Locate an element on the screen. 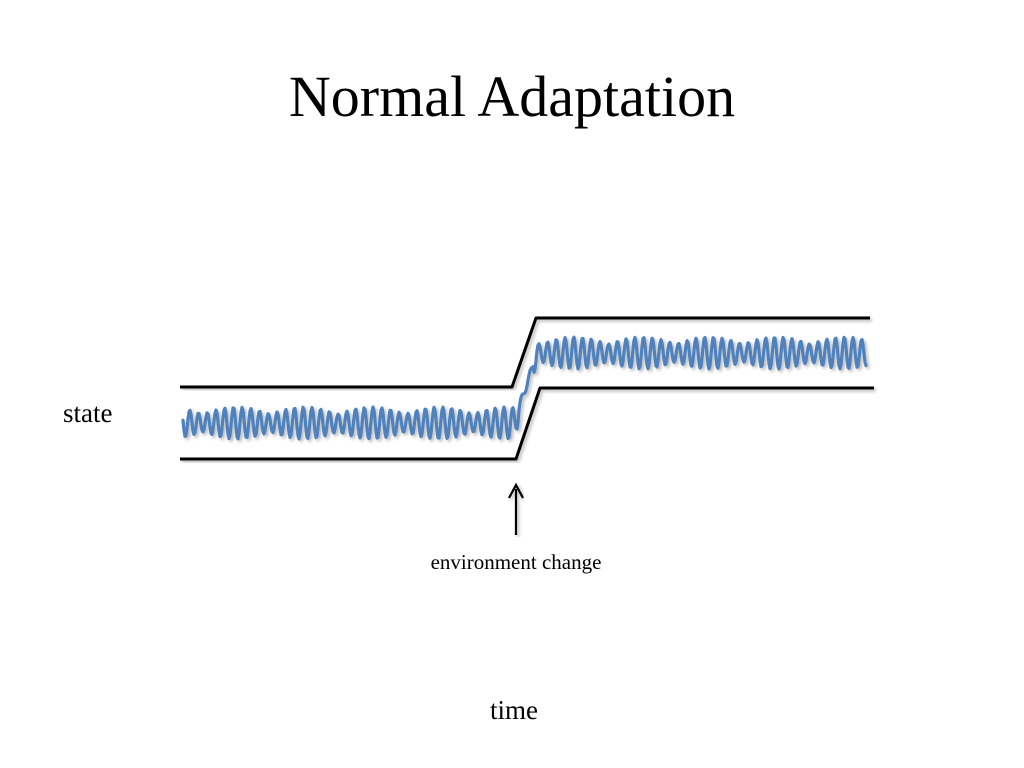 The height and width of the screenshot is (768, 1024). upper-bound-line is located at coordinates (525, 352).